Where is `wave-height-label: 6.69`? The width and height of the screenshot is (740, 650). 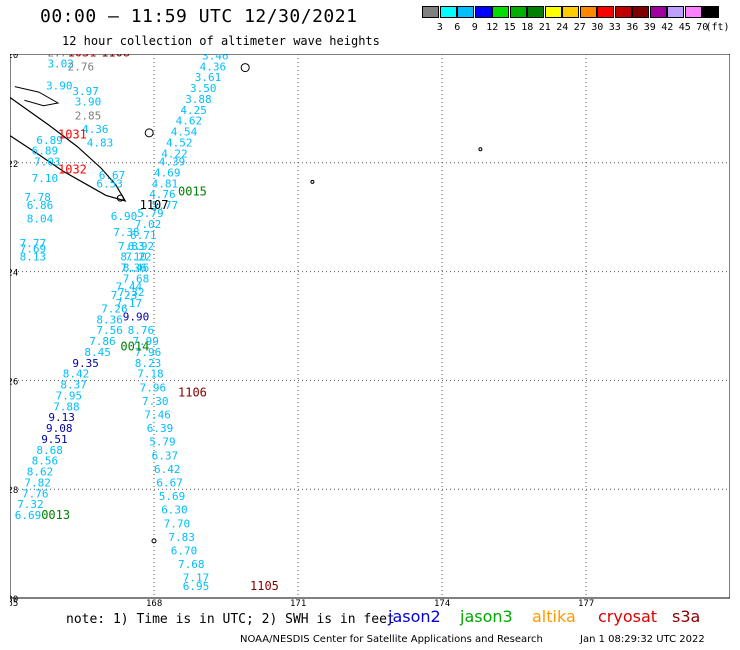
wave-height-label: 6.69 is located at coordinates (28, 515).